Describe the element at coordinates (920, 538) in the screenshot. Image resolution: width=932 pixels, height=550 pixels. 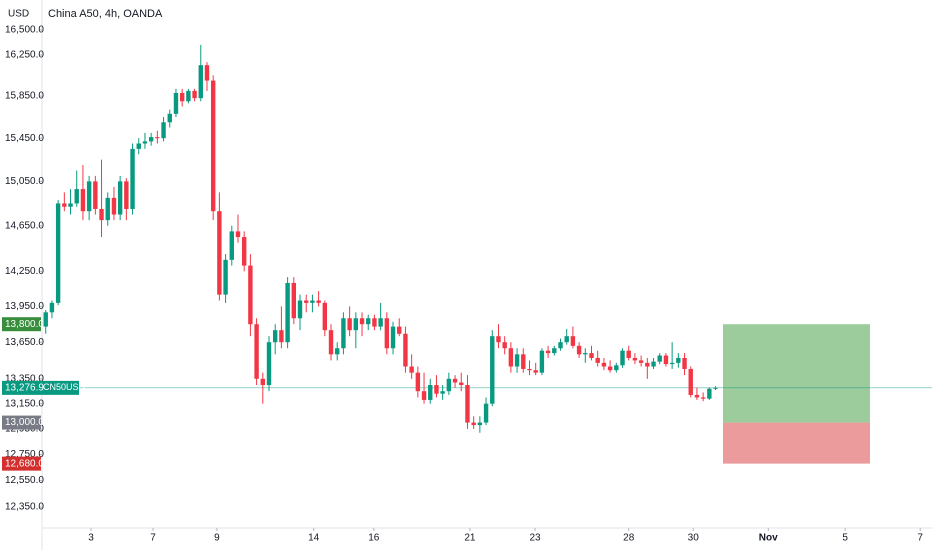
I see `x-tick-label: 7` at that location.